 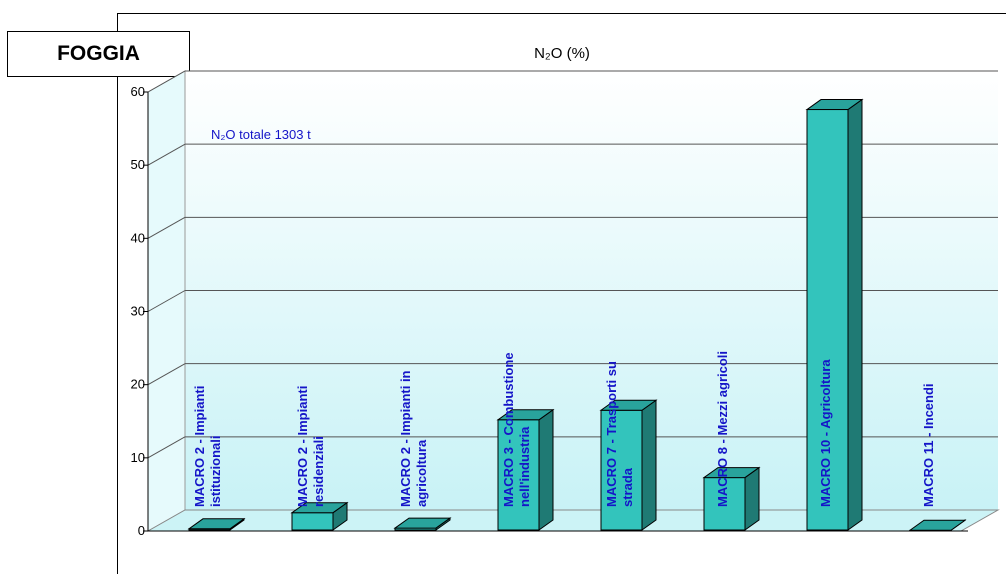 I want to click on category-label: residenziali, so click(x=318, y=471).